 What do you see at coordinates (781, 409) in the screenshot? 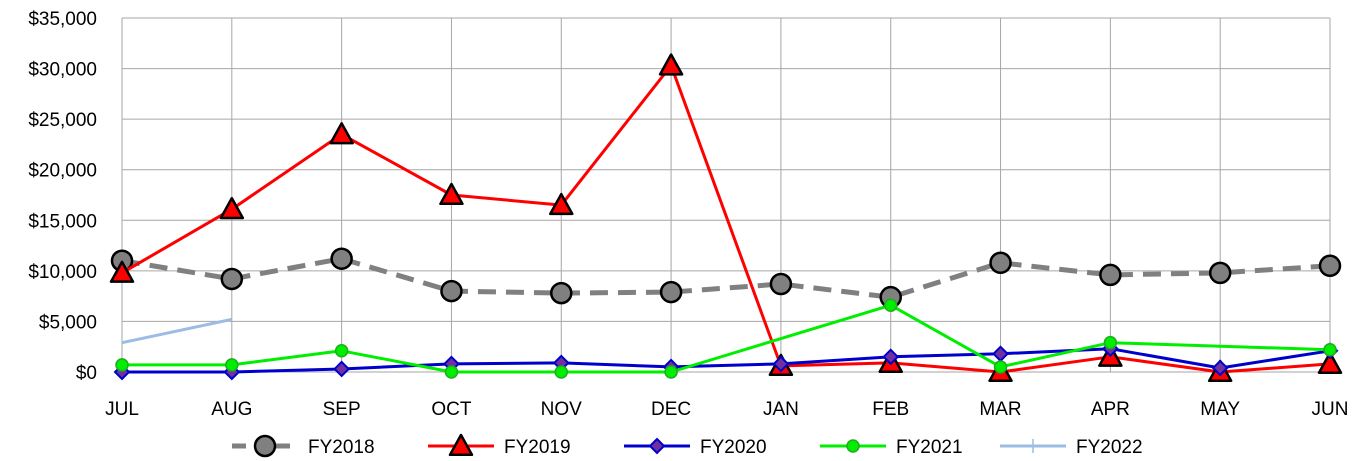
I see `x-tick-label: JAN` at bounding box center [781, 409].